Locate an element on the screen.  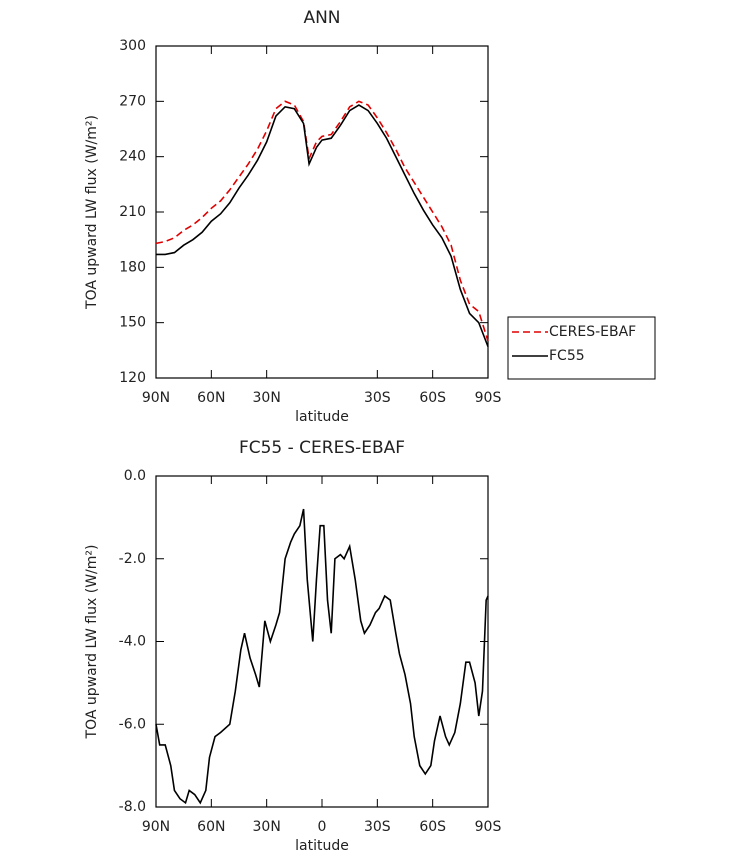
y-tick-label: -6.0 is located at coordinates (132, 724).